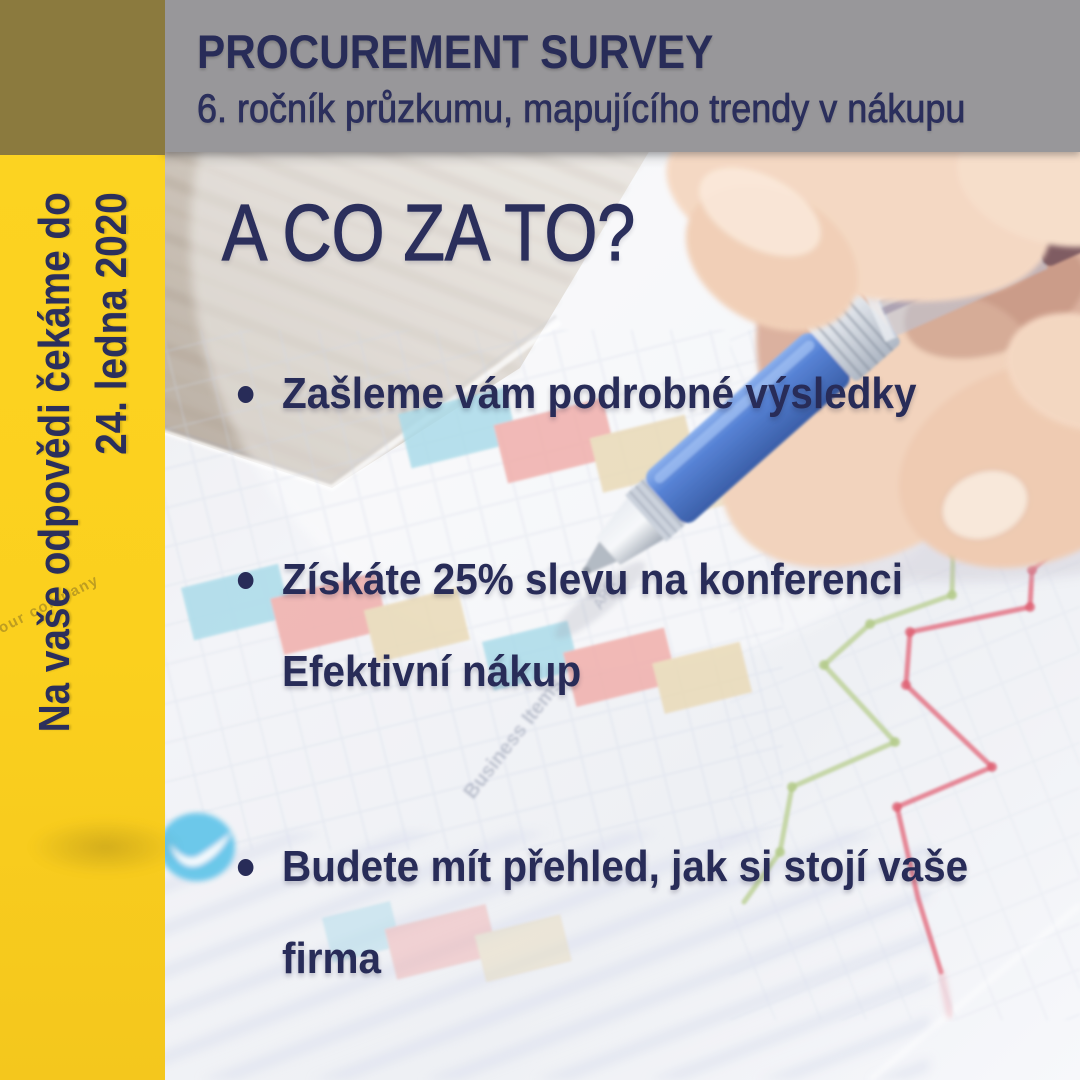  I want to click on logo-stamp-icon, so click(197, 847).